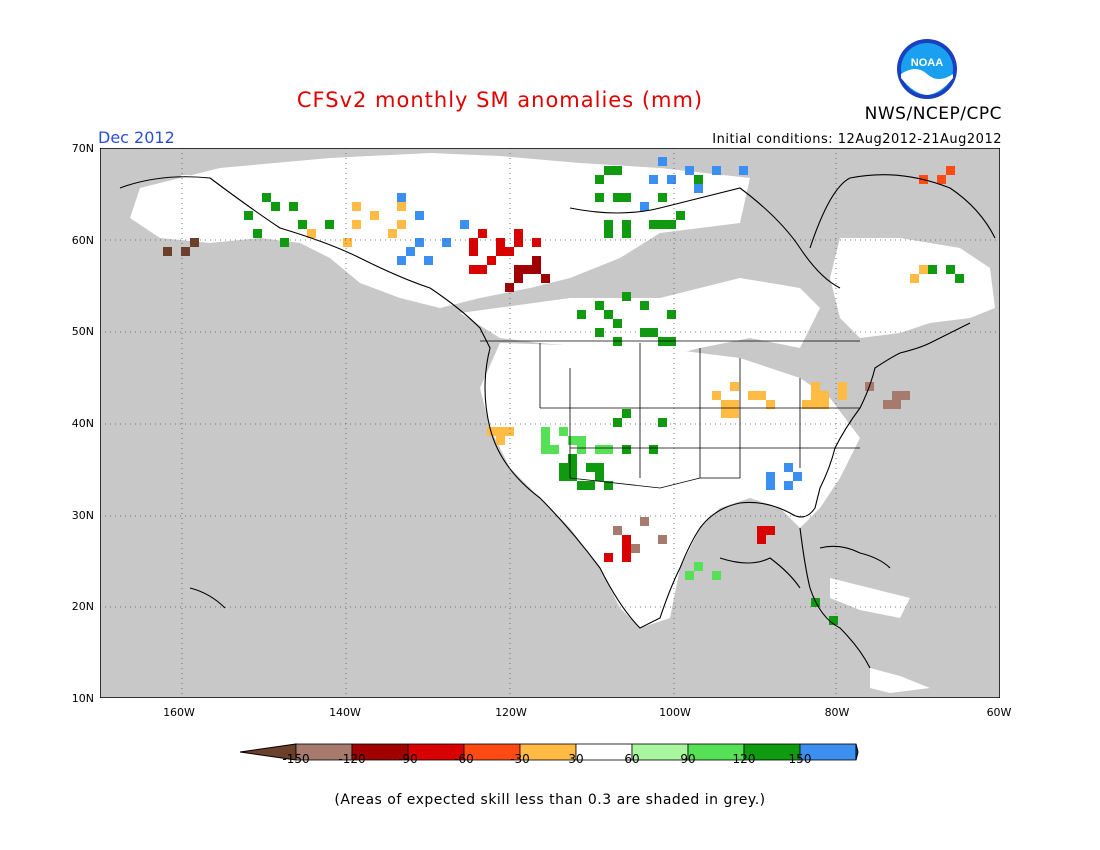 The width and height of the screenshot is (1100, 850). I want to click on lat-label-60n: 60N, so click(82, 240).